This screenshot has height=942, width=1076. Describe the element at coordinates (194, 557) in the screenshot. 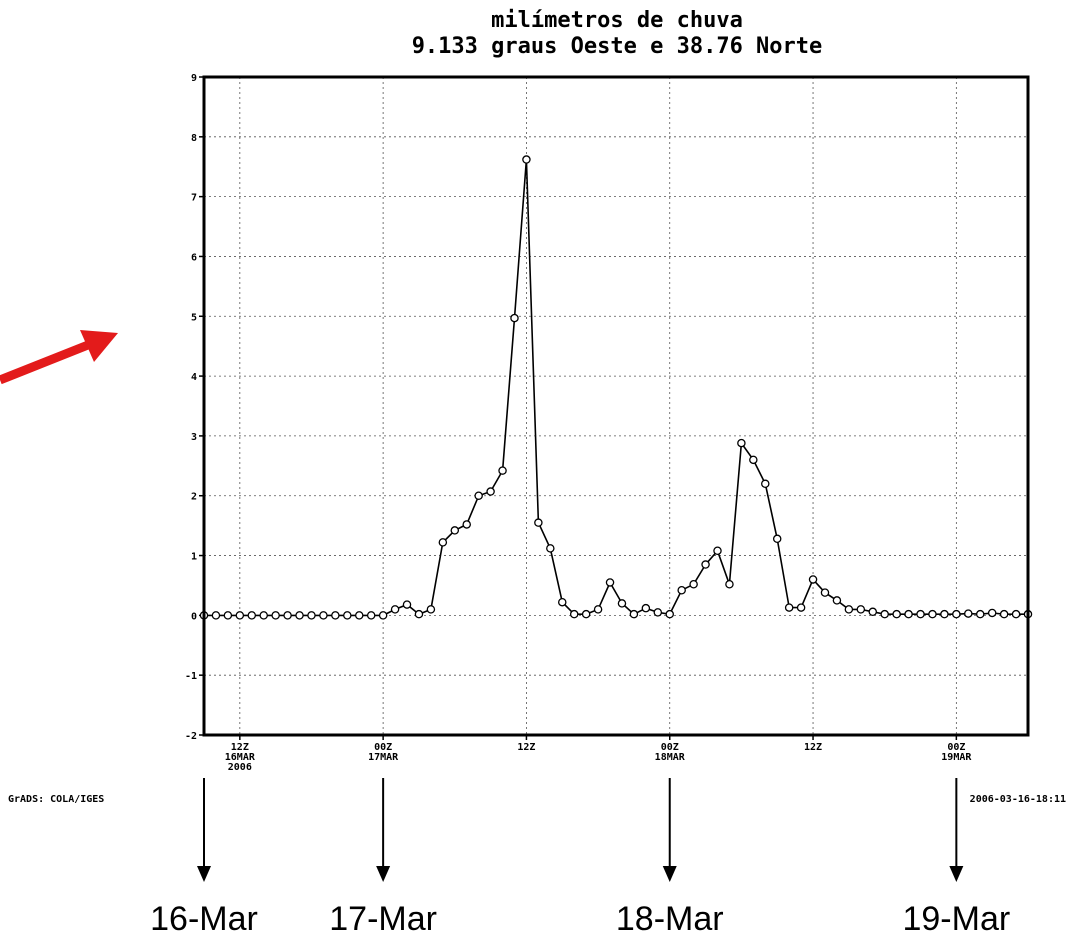

I see `y-tick-label: 1` at that location.